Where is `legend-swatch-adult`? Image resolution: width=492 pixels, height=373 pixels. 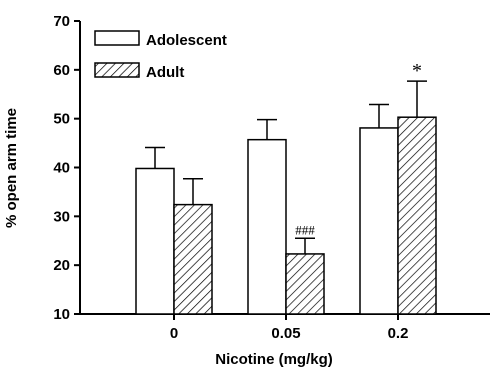
legend-swatch-adult is located at coordinates (117, 70).